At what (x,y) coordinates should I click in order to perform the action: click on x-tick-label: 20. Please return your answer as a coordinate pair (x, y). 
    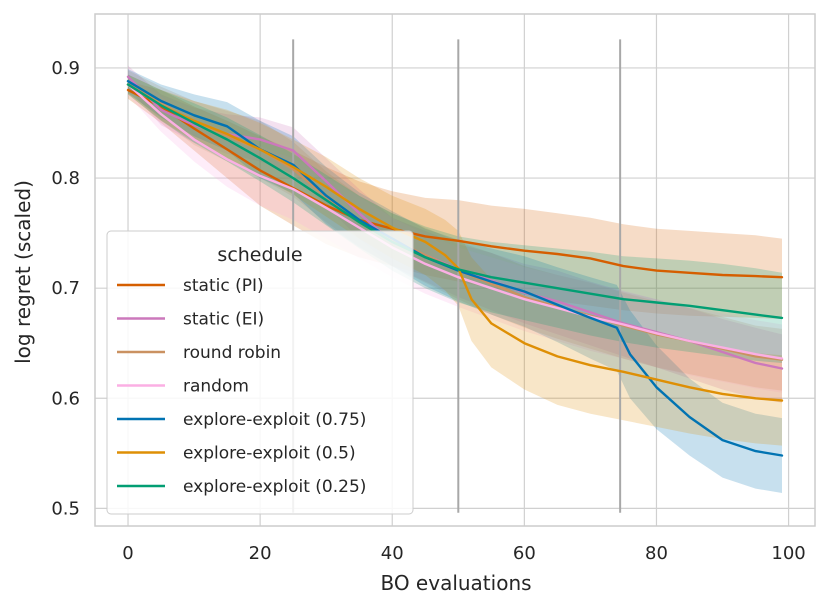
    Looking at the image, I should click on (260, 553).